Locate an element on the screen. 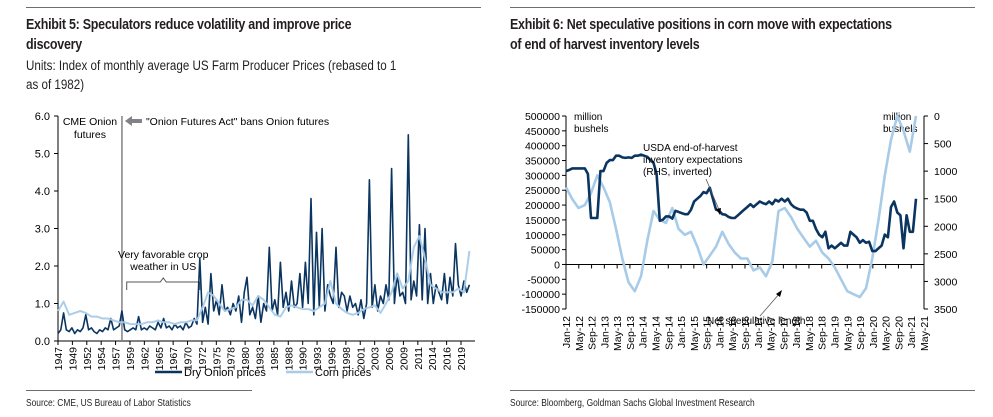  x-tick-label: 2009 is located at coordinates (404, 359).